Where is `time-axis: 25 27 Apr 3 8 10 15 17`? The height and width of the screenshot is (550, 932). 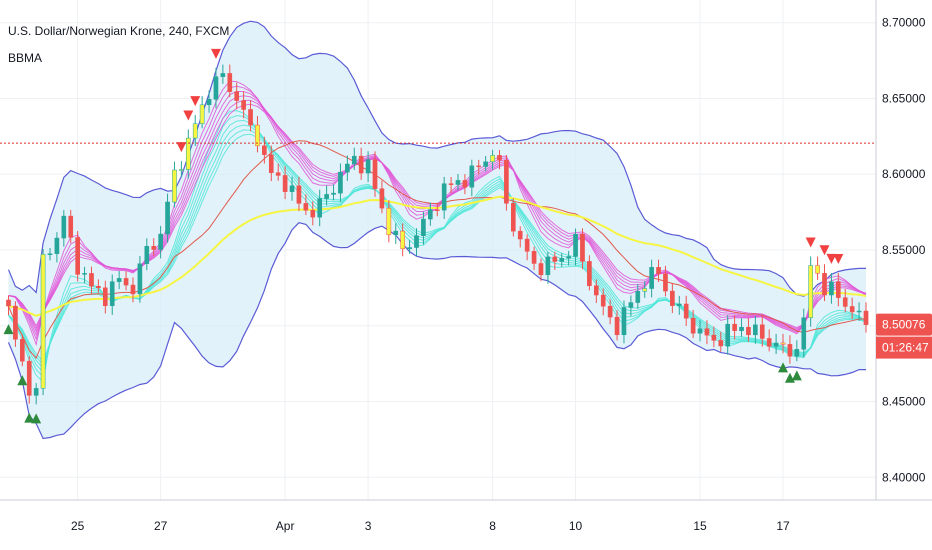 time-axis: 25 27 Apr 3 8 10 15 17 is located at coordinates (430, 526).